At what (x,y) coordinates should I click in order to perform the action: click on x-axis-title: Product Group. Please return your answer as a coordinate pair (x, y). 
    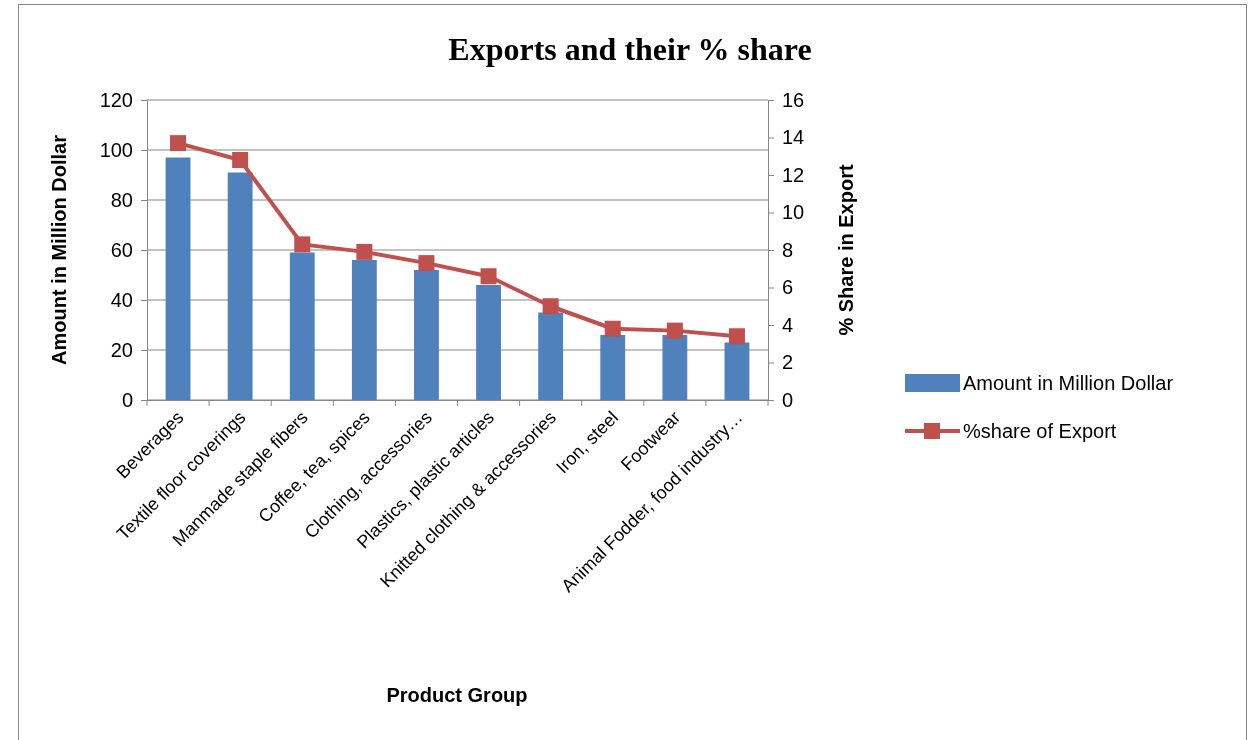
    Looking at the image, I should click on (457, 695).